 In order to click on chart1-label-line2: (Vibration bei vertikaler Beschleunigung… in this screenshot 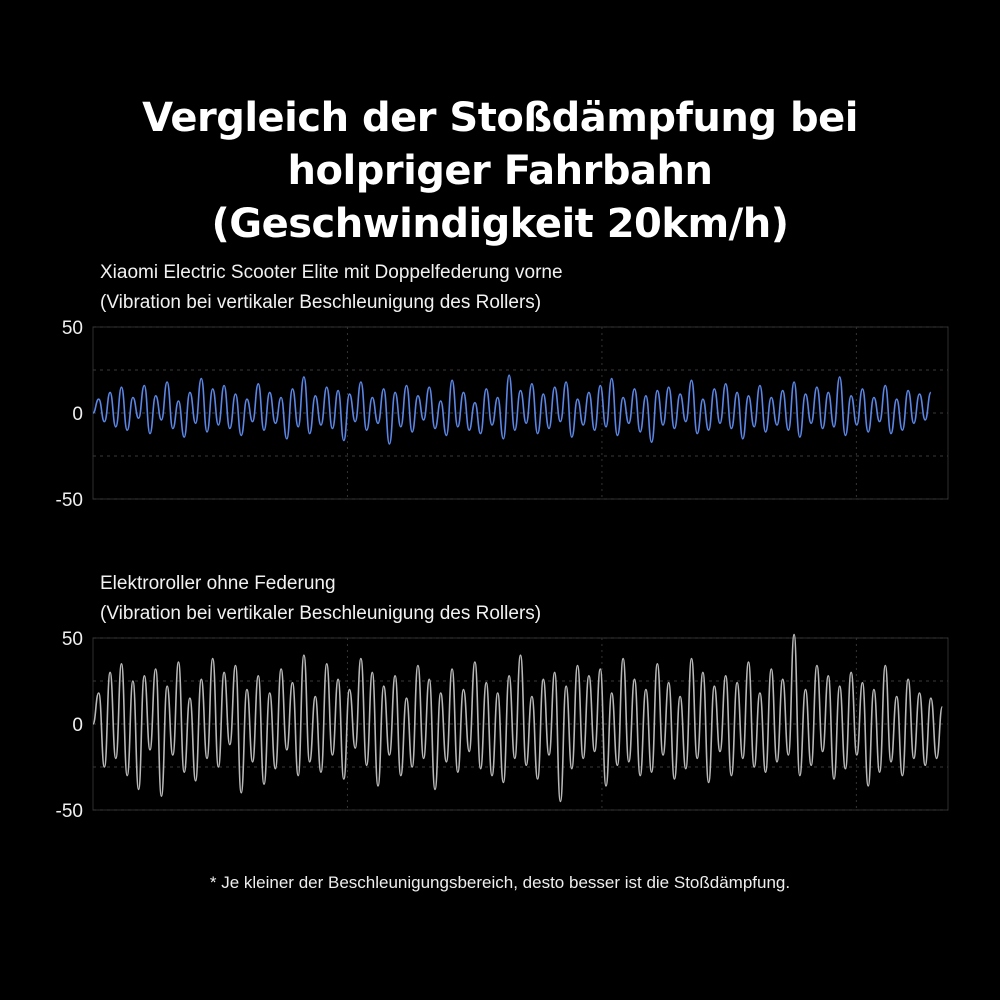, I will do `click(321, 302)`.